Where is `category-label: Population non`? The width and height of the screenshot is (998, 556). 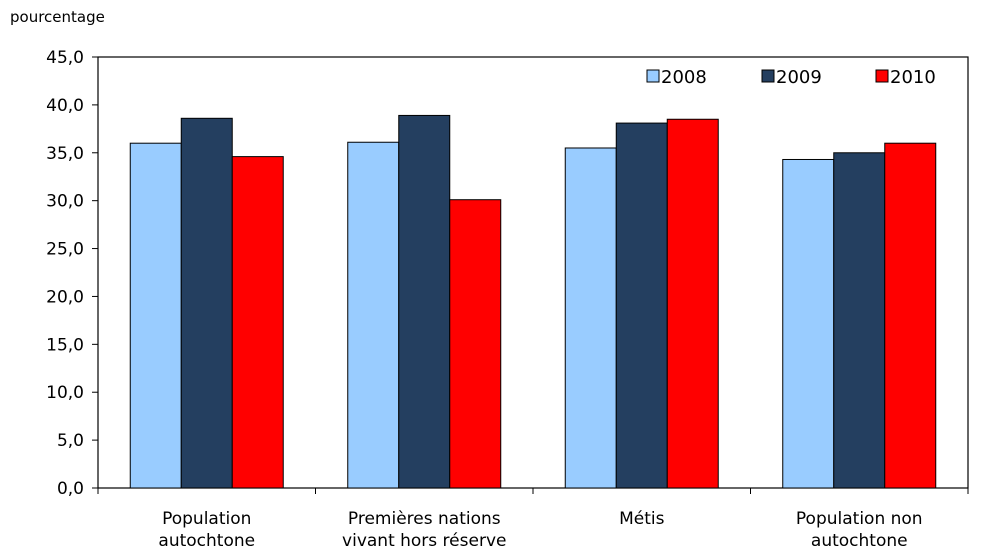
category-label: Population non is located at coordinates (859, 519).